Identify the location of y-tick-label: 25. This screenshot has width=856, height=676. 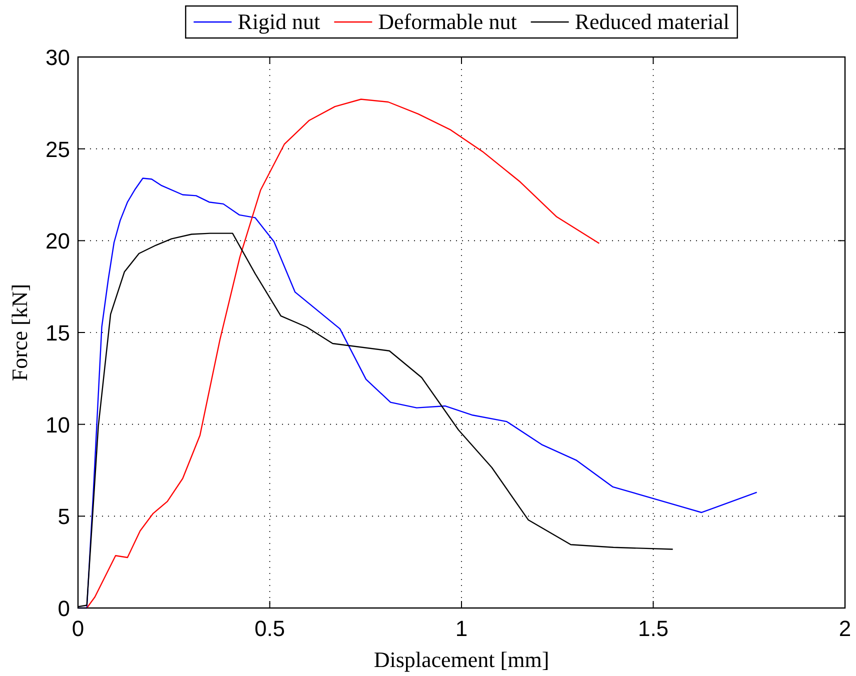
(58, 149).